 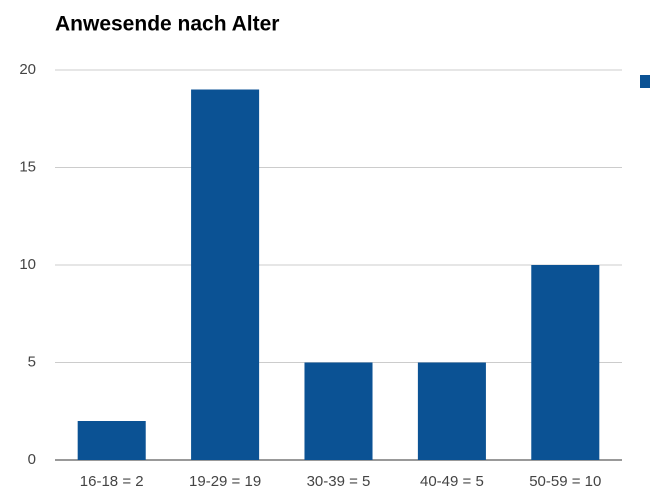 I want to click on x-tick-label: 40-49 = 5, so click(x=452, y=481).